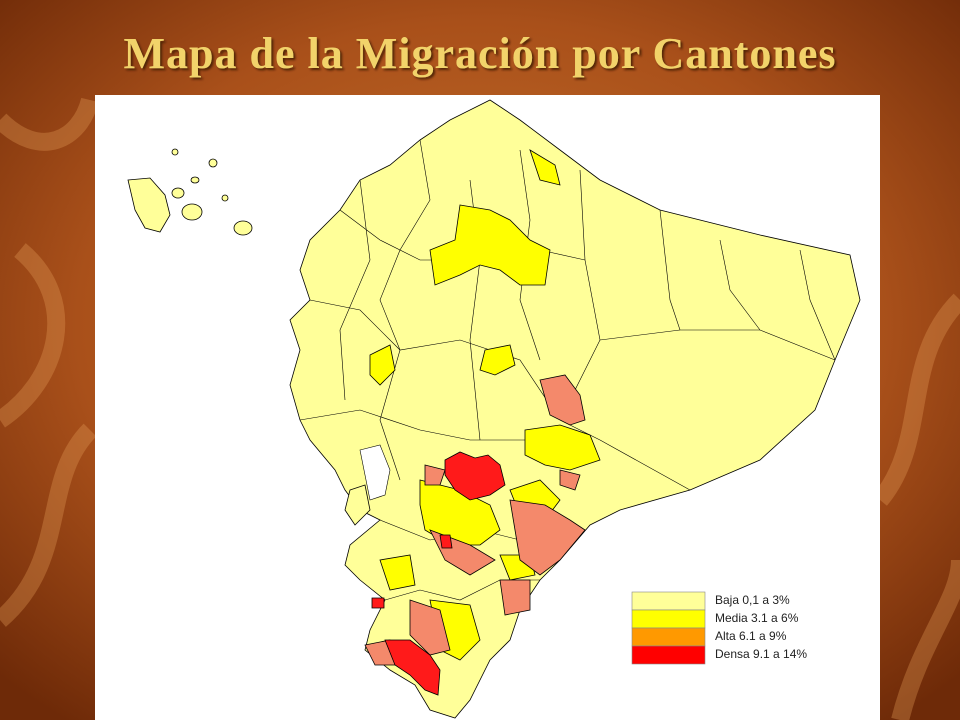  I want to click on legend-label: Baja 0,1 a 3%, so click(752, 600).